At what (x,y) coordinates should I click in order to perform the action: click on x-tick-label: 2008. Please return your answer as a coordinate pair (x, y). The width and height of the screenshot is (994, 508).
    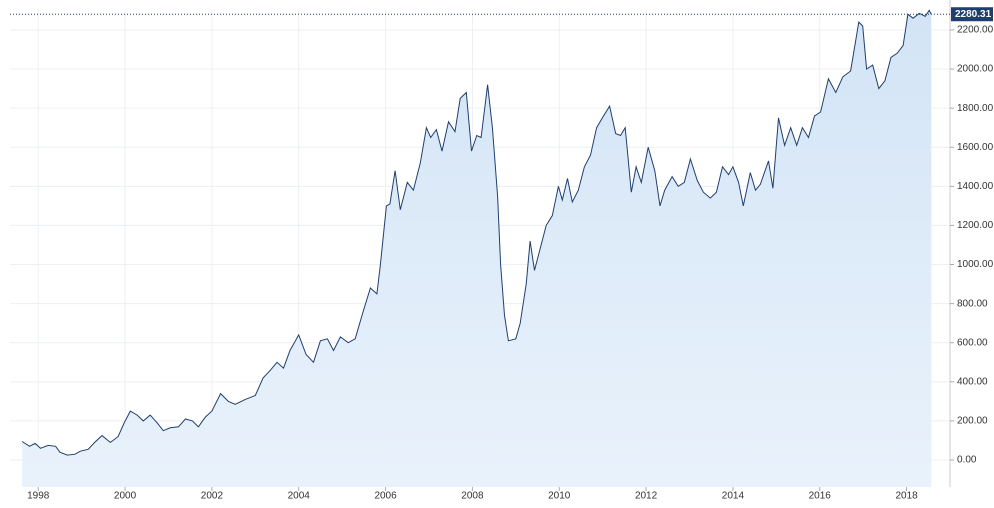
    Looking at the image, I should click on (472, 496).